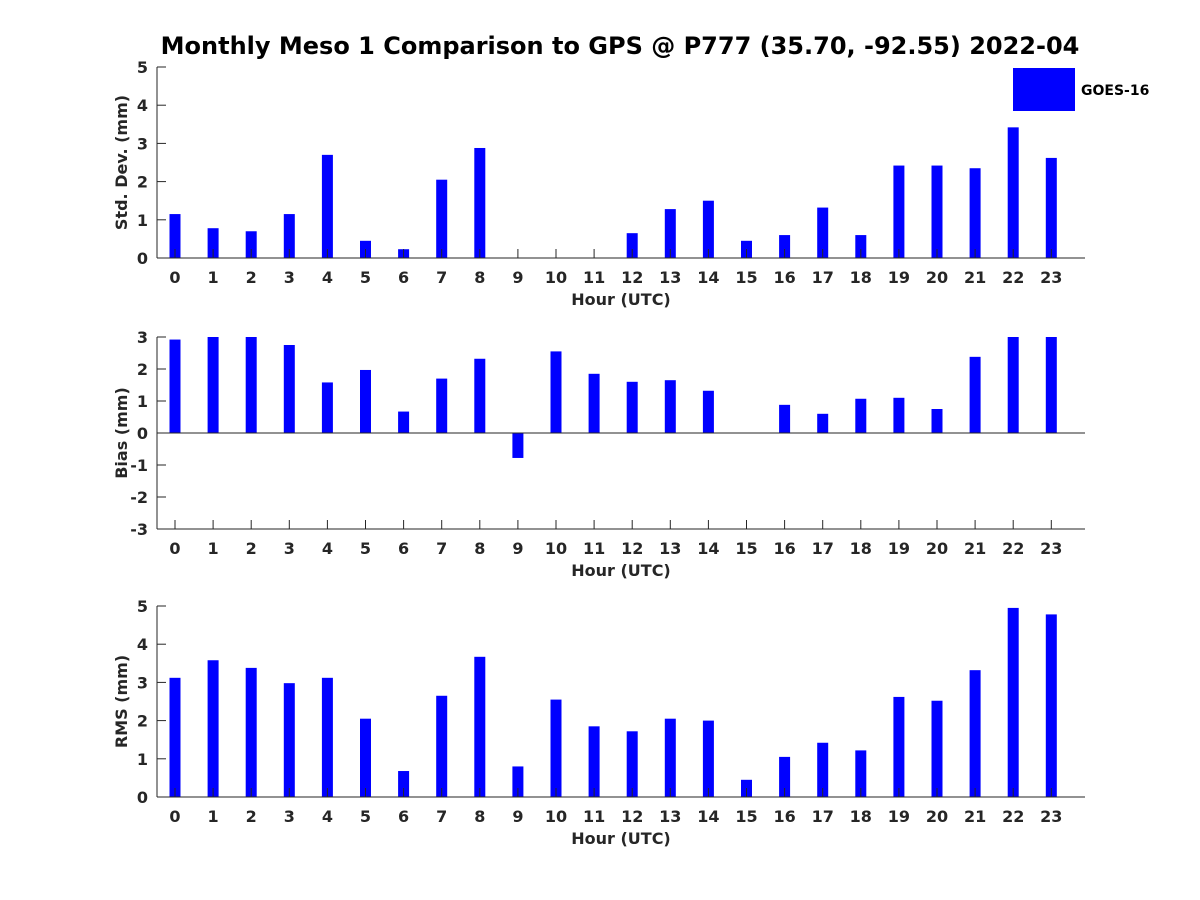 The image size is (1200, 900). I want to click on y-tick-label: 1, so click(142, 220).